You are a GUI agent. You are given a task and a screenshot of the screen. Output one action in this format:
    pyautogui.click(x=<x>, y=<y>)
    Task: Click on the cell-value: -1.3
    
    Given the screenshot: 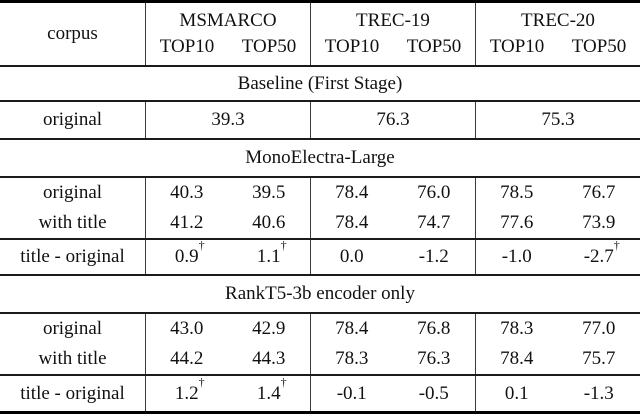 What is the action you would take?
    pyautogui.click(x=599, y=393)
    